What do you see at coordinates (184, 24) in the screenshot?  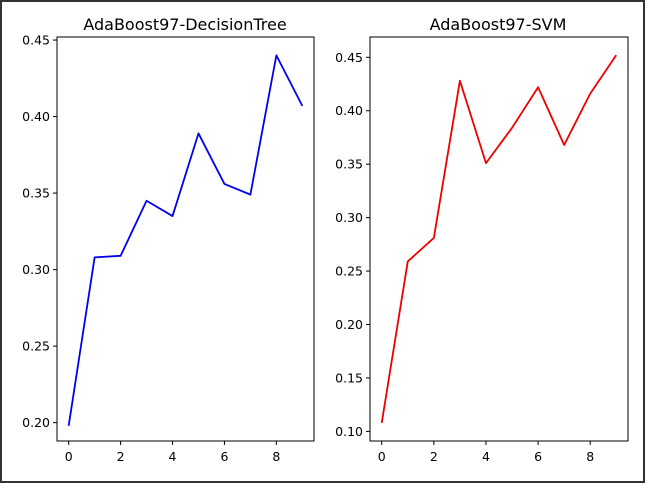 I see `chart-title-decisiontree: AdaBoost97-DecisionTree` at bounding box center [184, 24].